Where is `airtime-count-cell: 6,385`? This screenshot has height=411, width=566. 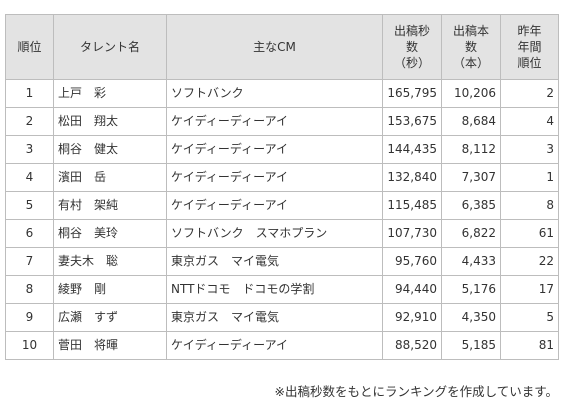 airtime-count-cell: 6,385 is located at coordinates (471, 205).